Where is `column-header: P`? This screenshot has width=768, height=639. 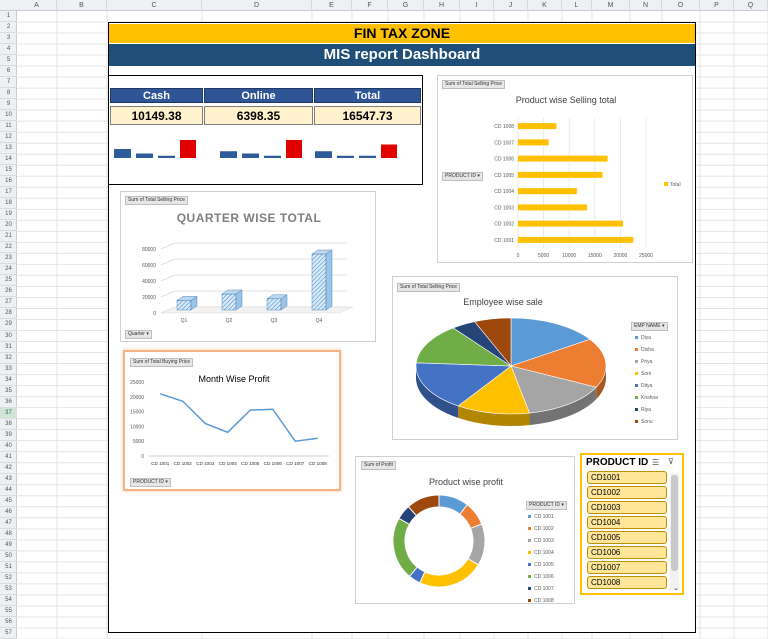
column-header: P is located at coordinates (717, 5).